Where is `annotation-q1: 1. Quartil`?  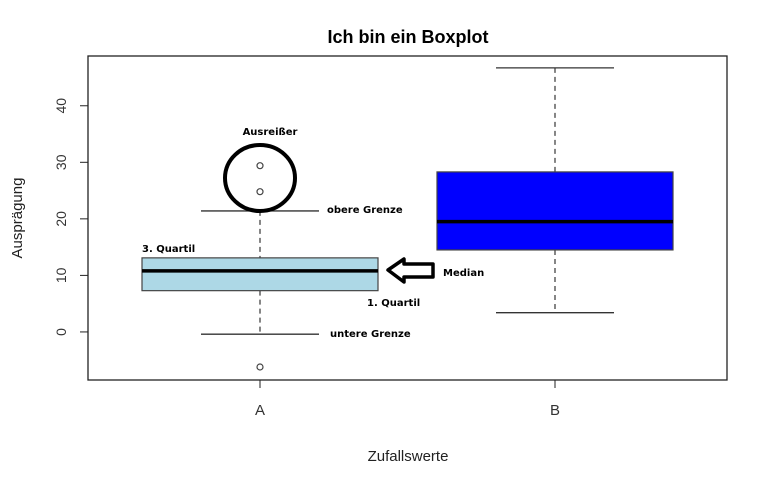 annotation-q1: 1. Quartil is located at coordinates (393, 303).